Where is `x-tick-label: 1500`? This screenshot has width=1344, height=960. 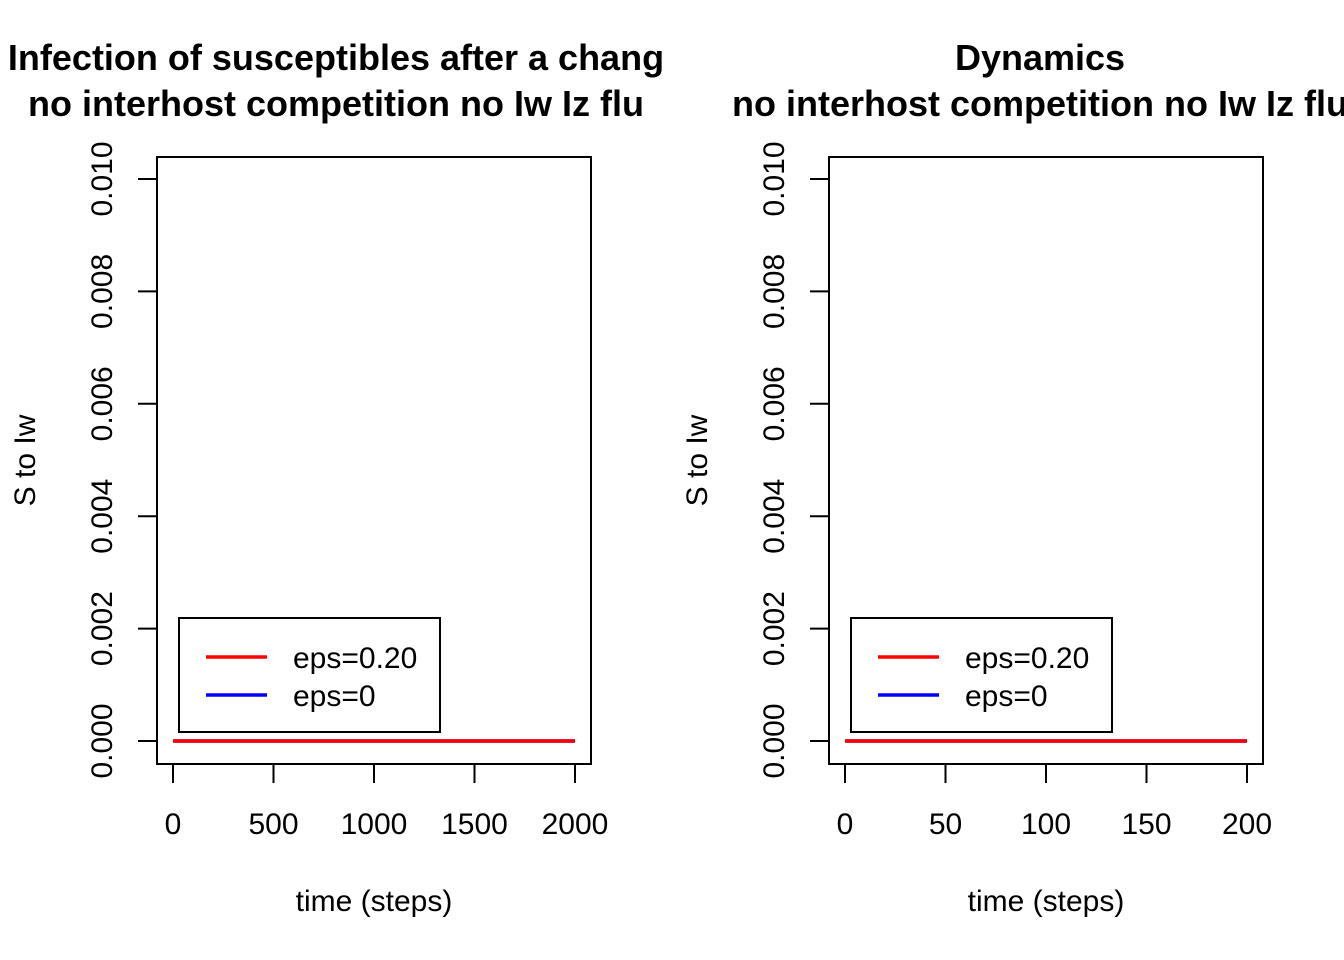
x-tick-label: 1500 is located at coordinates (474, 824).